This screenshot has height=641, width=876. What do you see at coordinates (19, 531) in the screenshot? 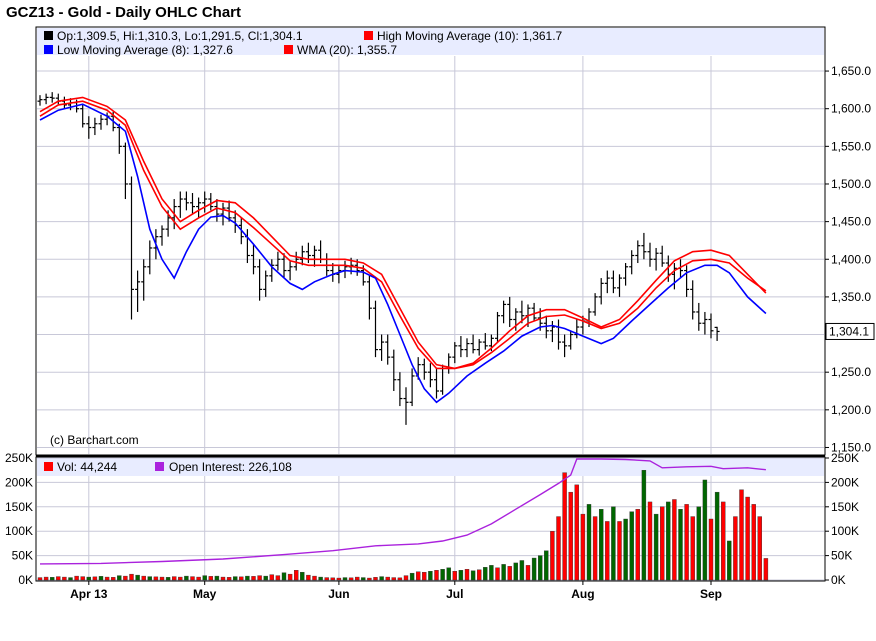
I see `volume-tick-label-left: 100K` at bounding box center [19, 531].